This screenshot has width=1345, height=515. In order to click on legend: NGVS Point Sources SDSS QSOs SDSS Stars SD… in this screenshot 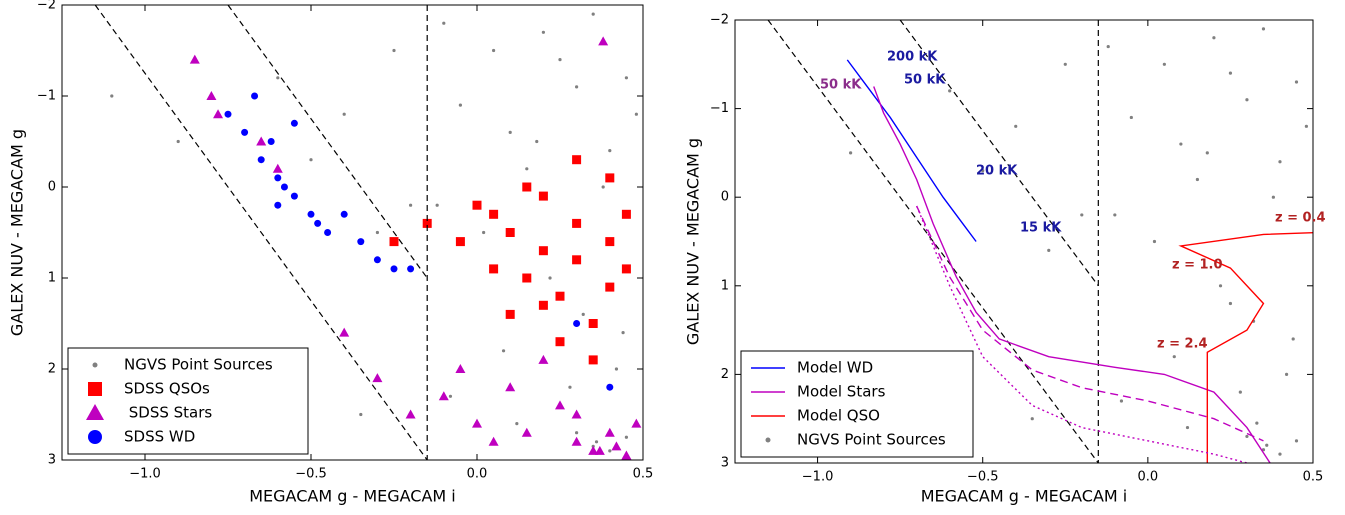, I will do `click(188, 401)`.